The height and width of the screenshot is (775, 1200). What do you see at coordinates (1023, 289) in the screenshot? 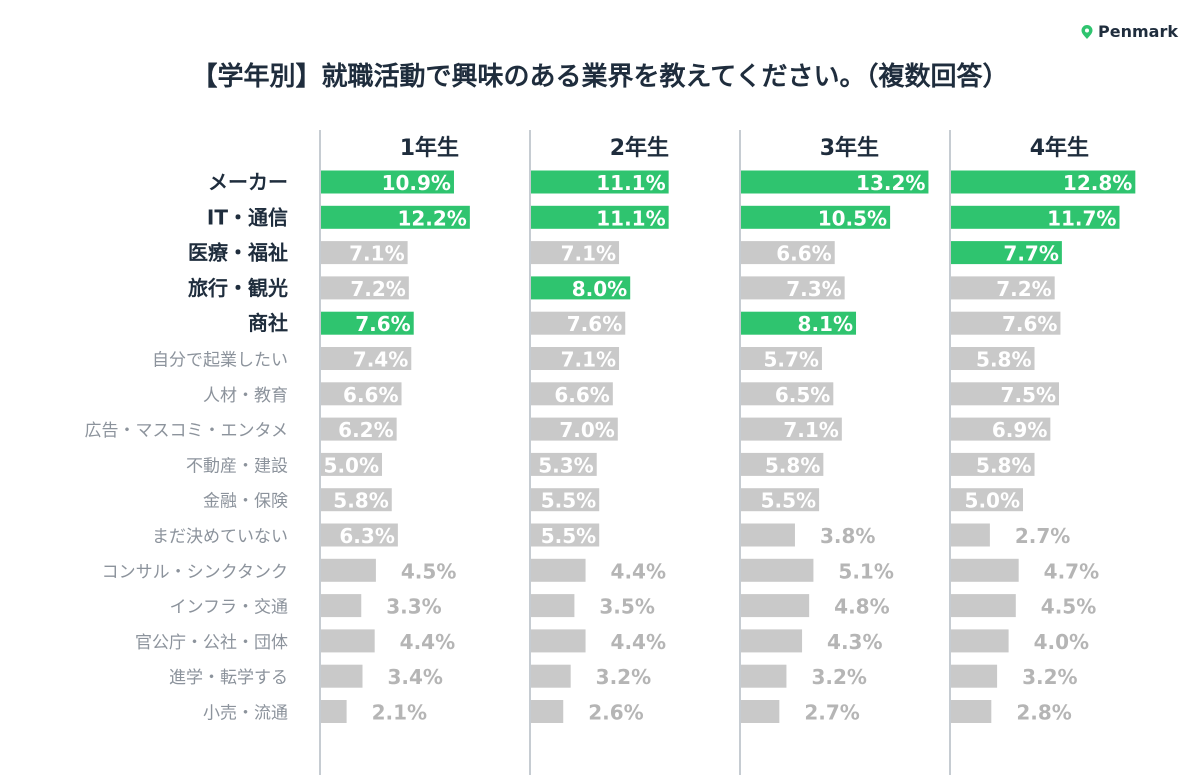
I see `data-label: 7.2%` at bounding box center [1023, 289].